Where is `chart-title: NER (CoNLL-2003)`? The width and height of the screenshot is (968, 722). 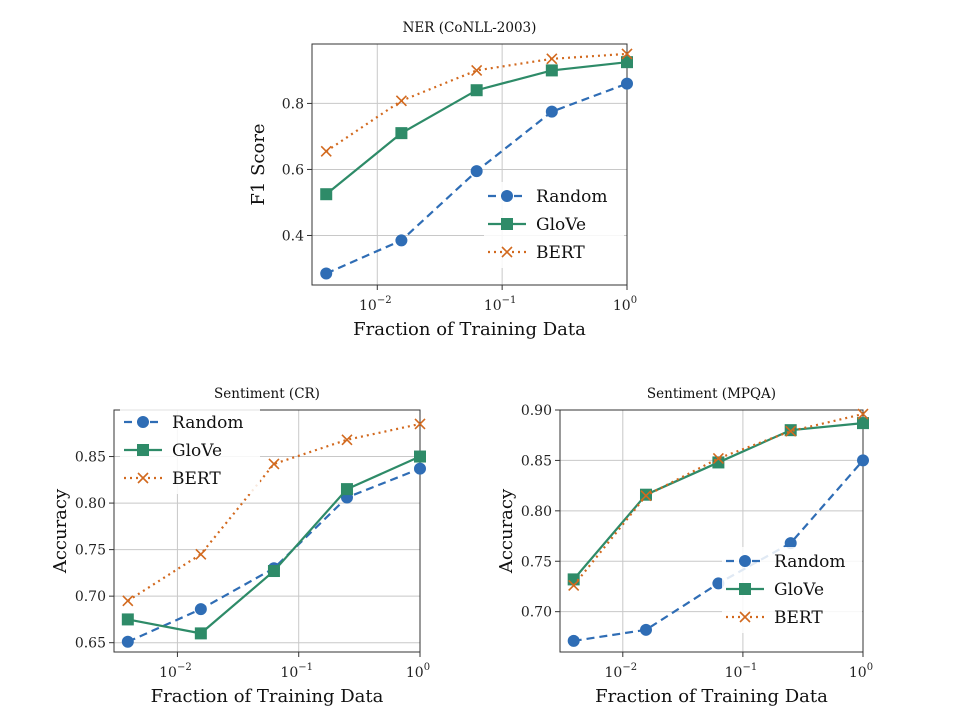
chart-title: NER (CoNLL-2003) is located at coordinates (470, 28).